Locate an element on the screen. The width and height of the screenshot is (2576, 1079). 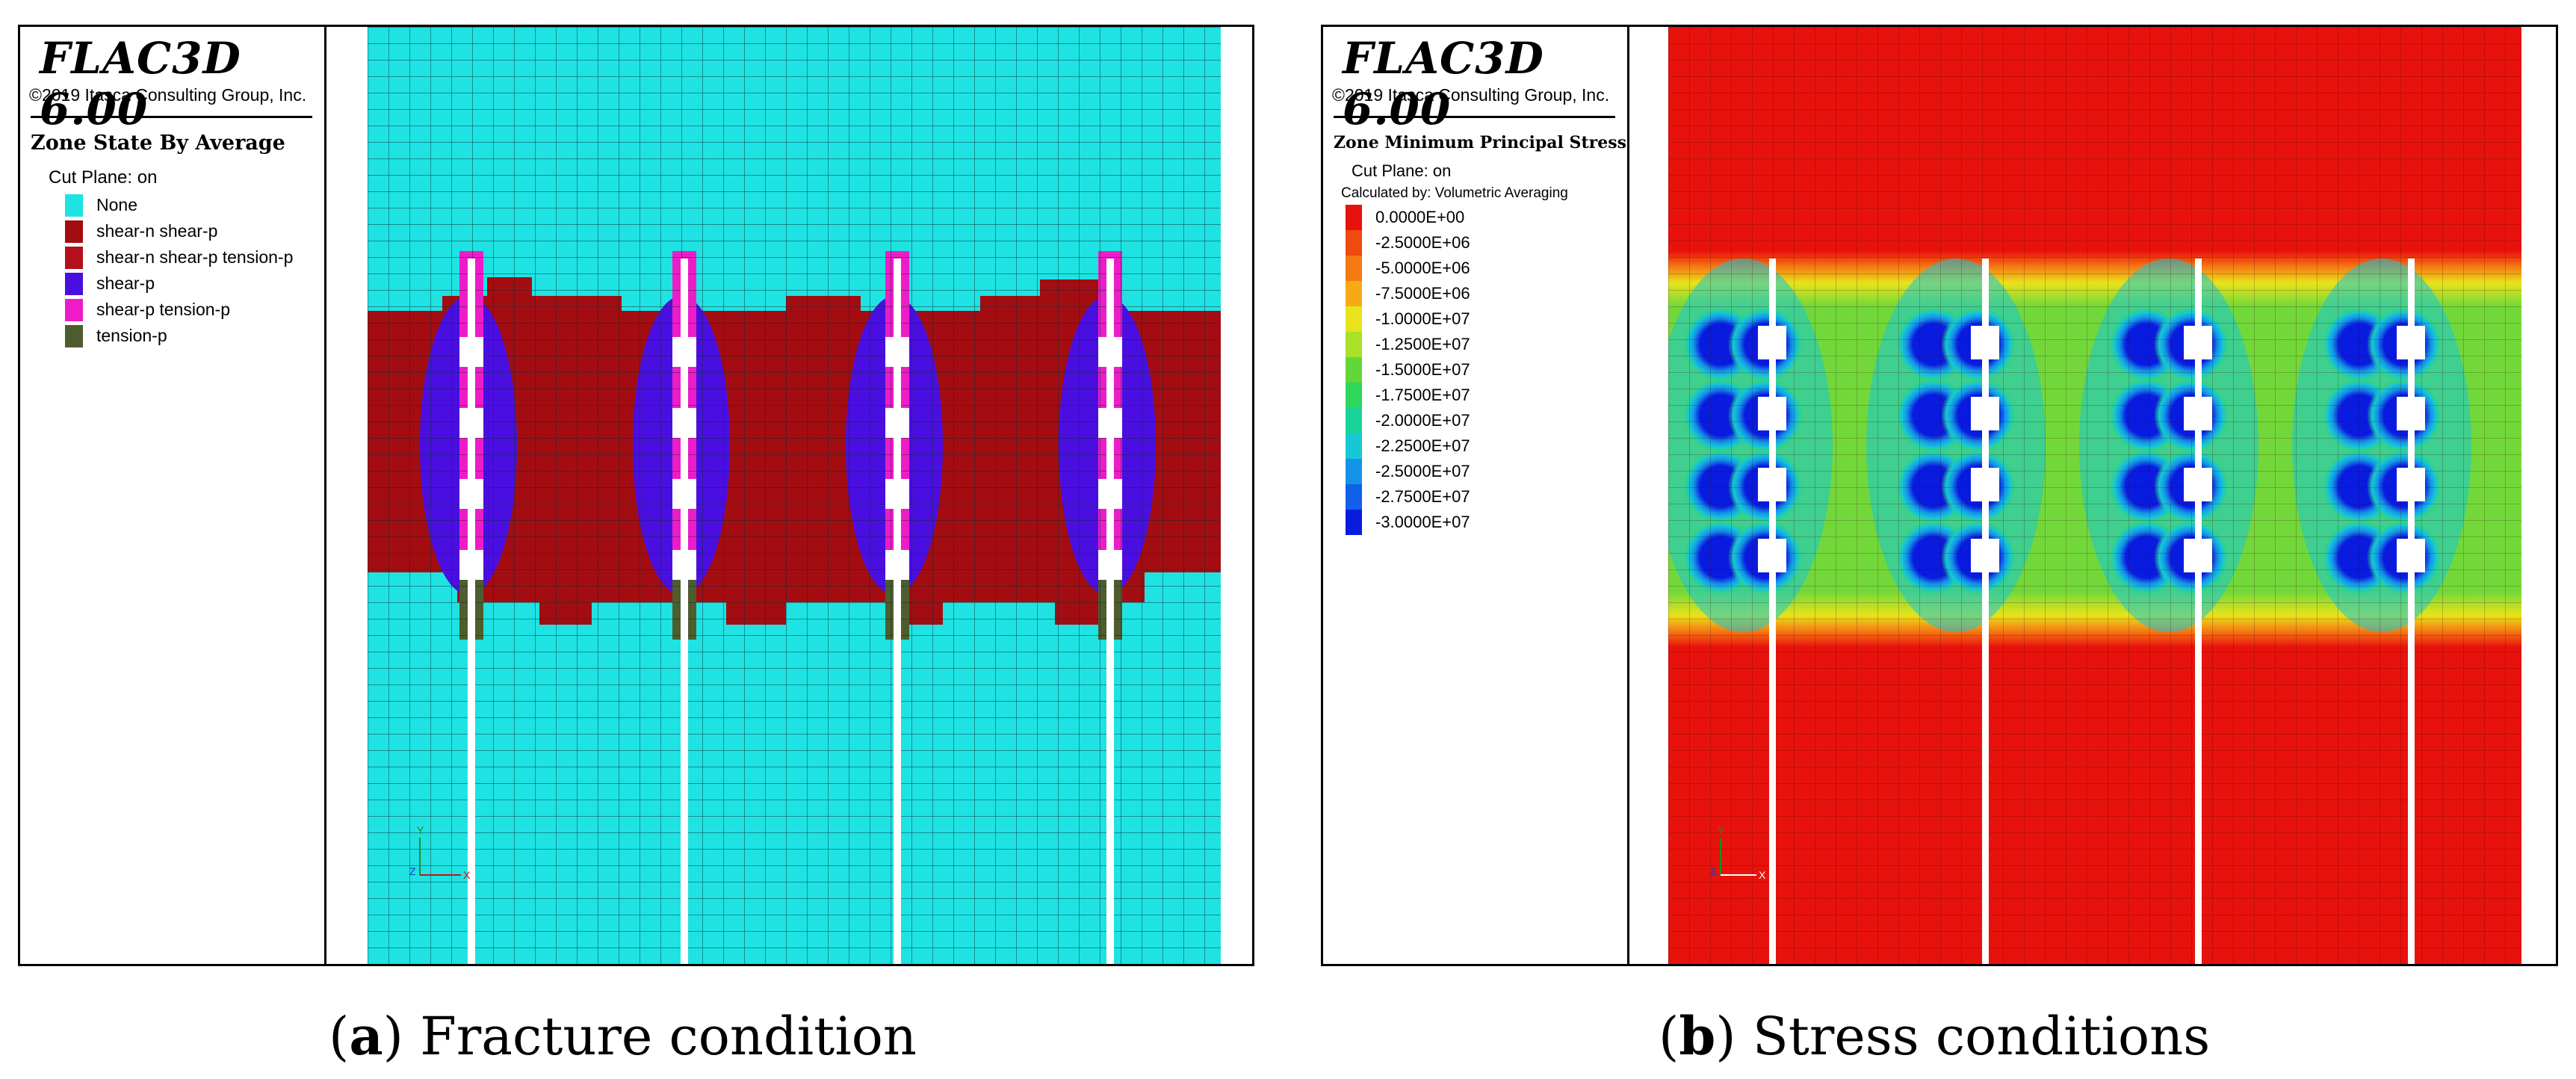
calculated-by-label: Calculated by: Volumetric Averaging is located at coordinates (1454, 193).